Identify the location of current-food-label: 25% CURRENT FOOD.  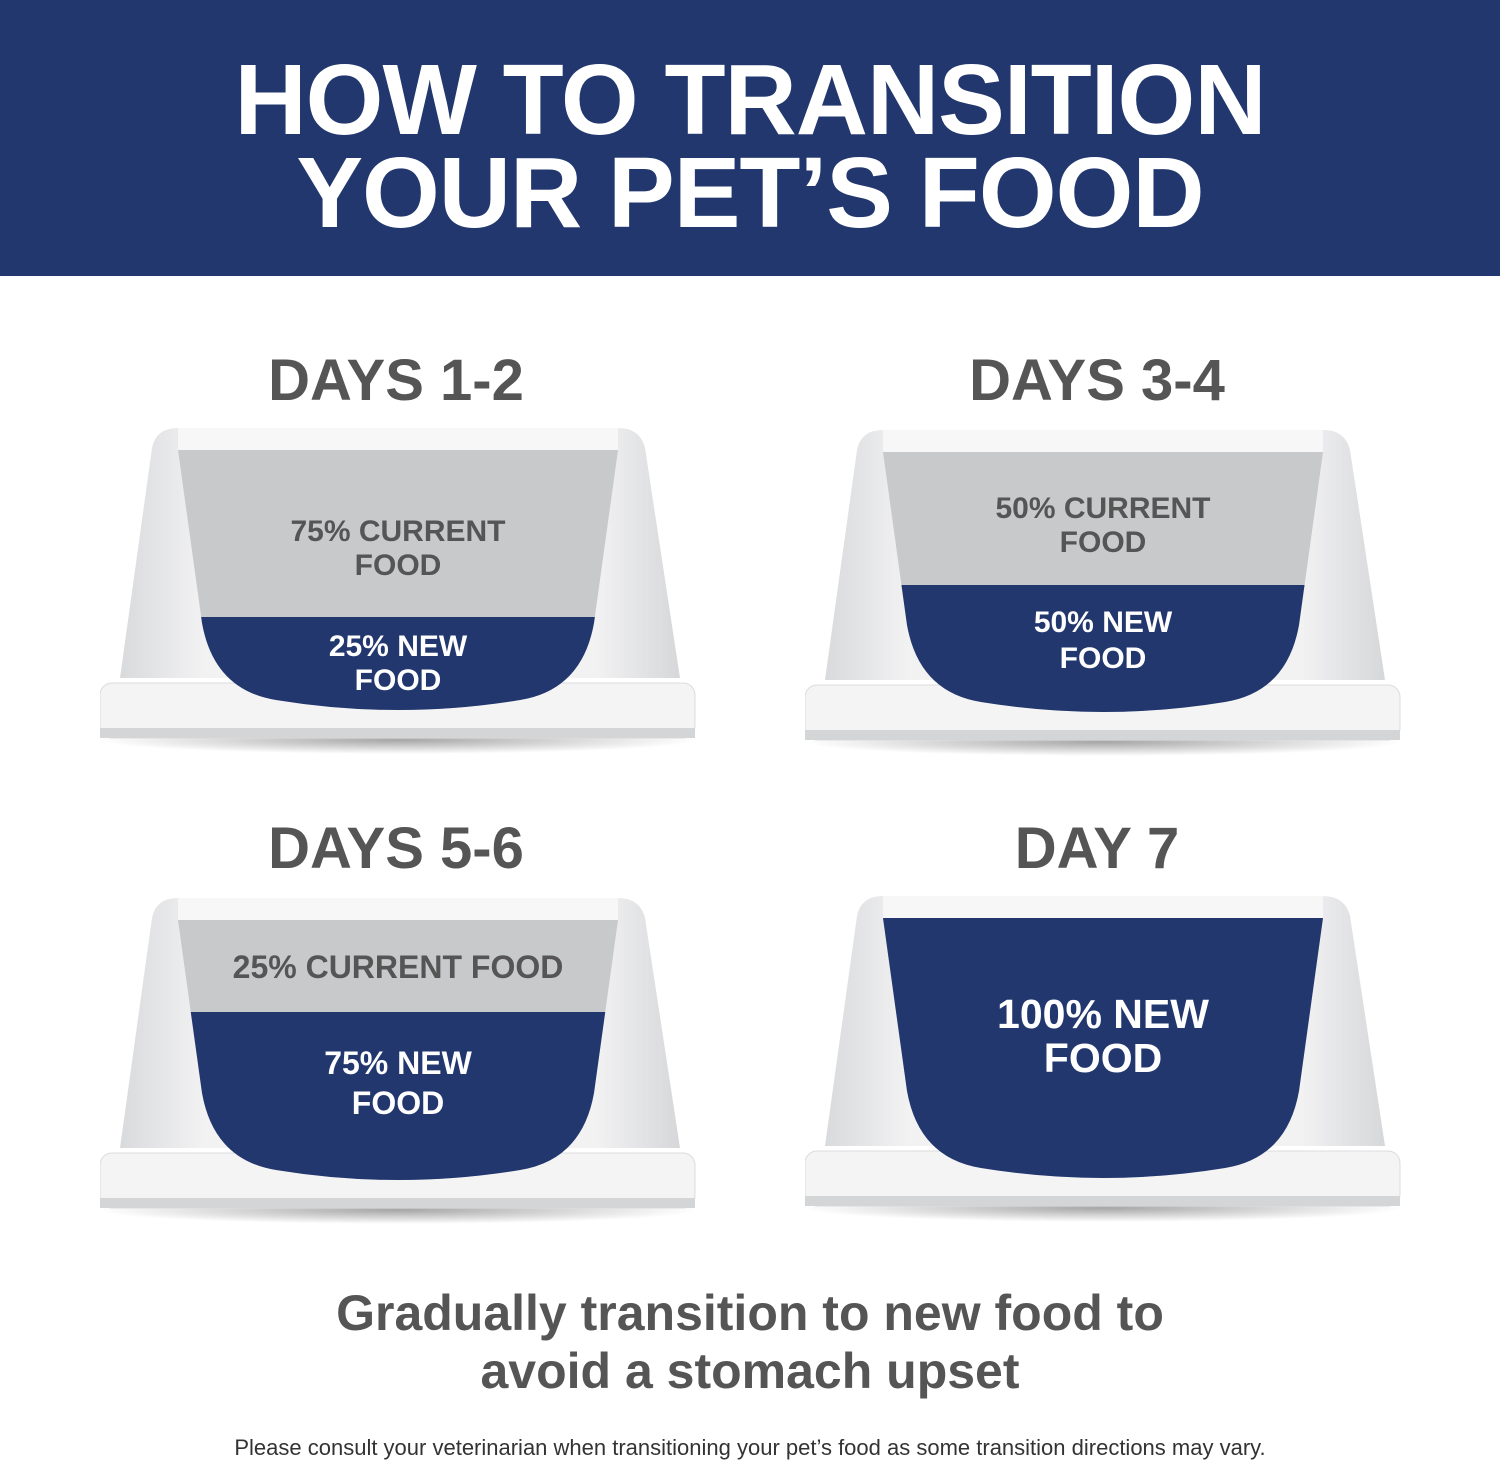
(398, 967).